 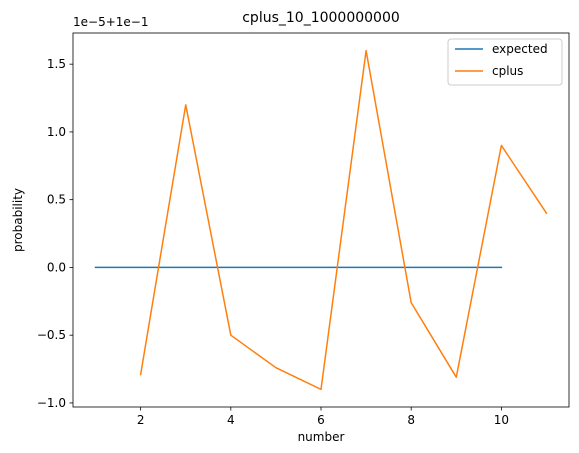 What do you see at coordinates (507, 71) in the screenshot?
I see `legend-label-cplus: cplus` at bounding box center [507, 71].